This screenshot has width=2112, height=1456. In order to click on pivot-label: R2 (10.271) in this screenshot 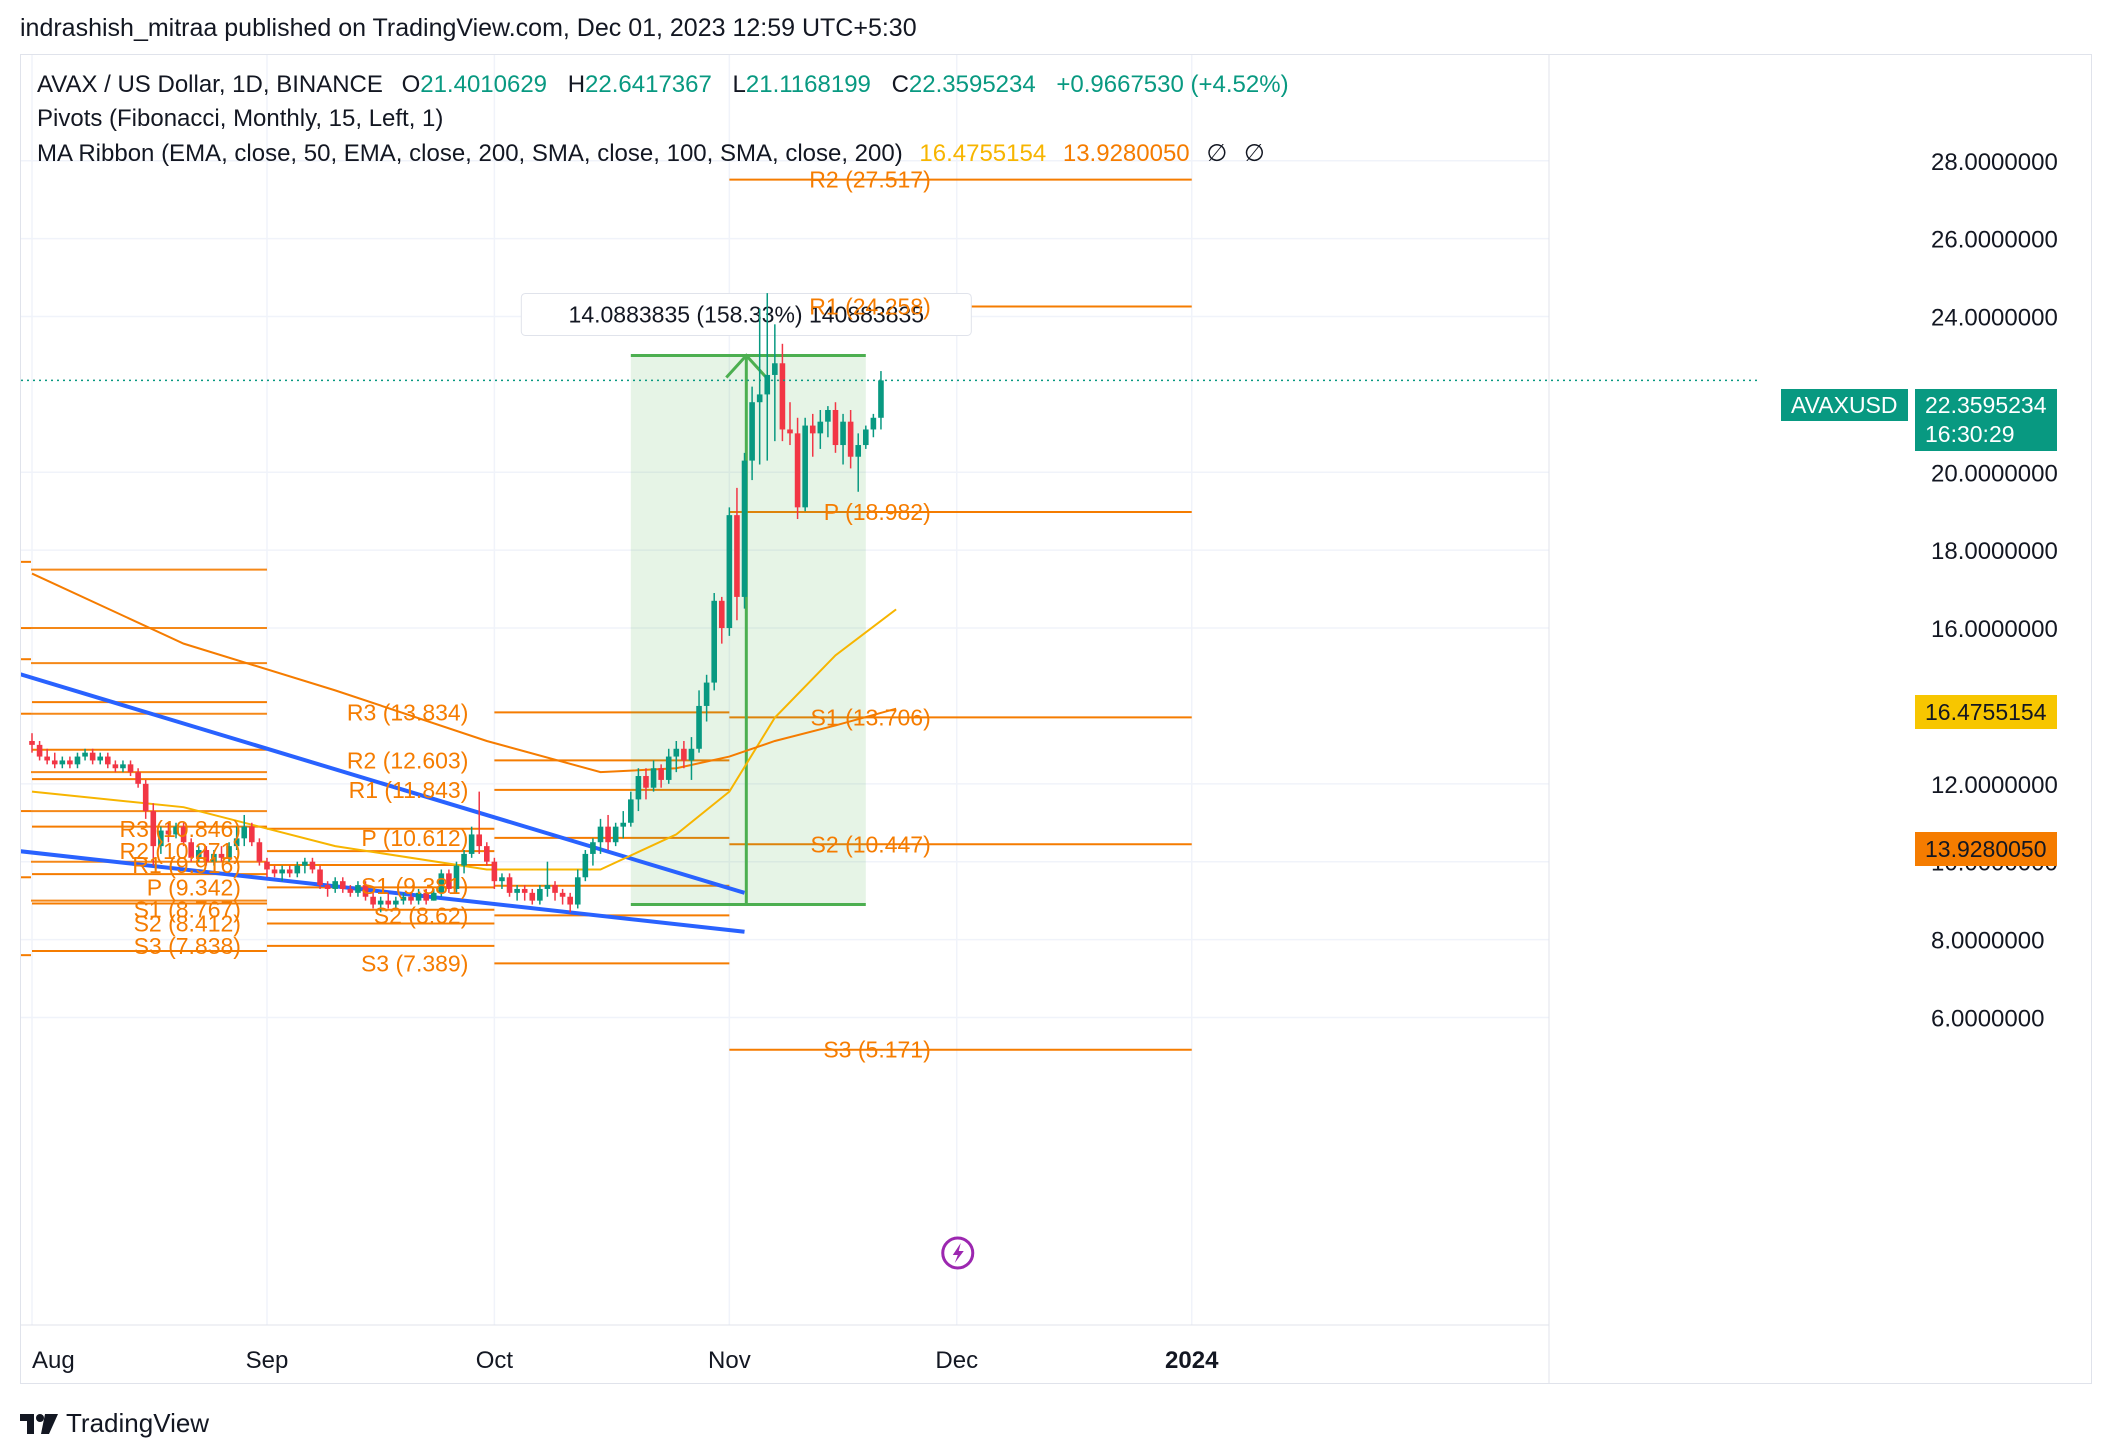, I will do `click(180, 851)`.